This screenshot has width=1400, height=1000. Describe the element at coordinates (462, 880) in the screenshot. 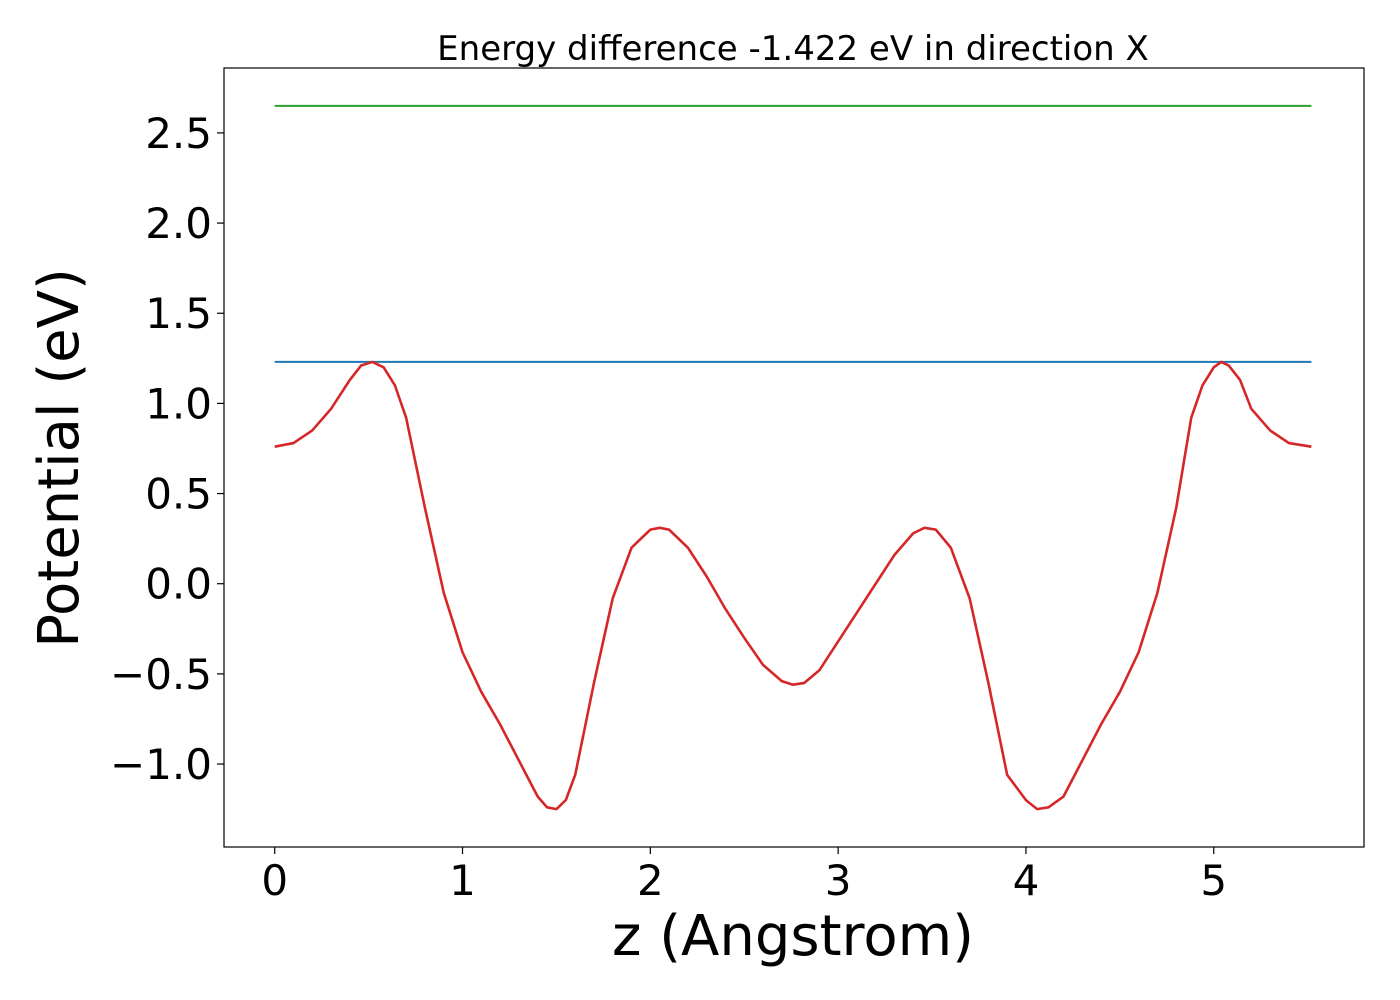

I see `x-tick-label: 1` at that location.